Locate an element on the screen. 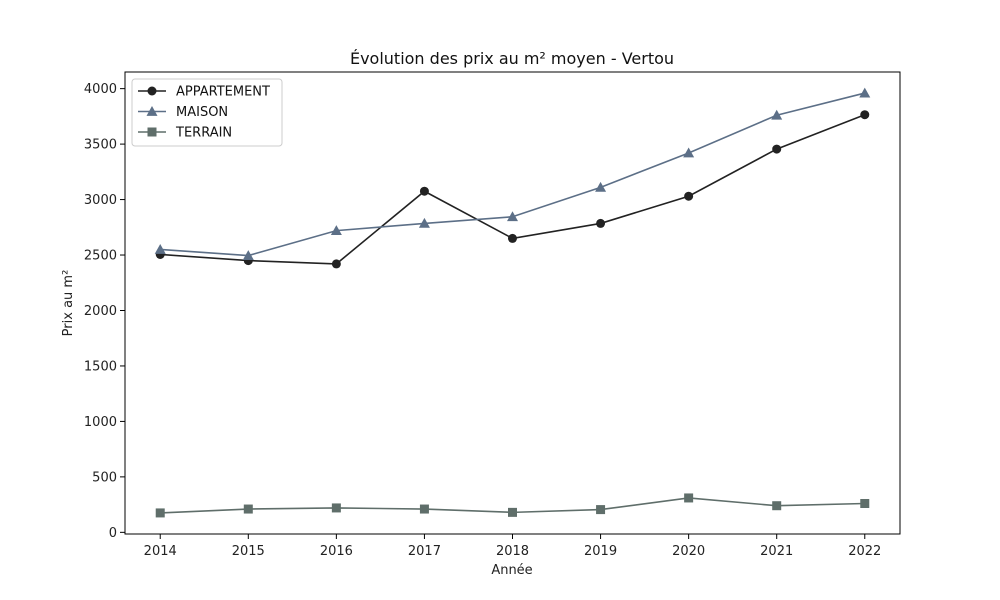  y-tick-label: 2000 is located at coordinates (100, 311).